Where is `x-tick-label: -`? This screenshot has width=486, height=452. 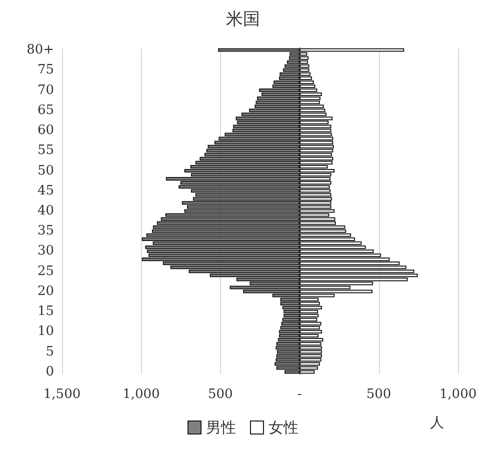 x-tick-label: - is located at coordinates (299, 394).